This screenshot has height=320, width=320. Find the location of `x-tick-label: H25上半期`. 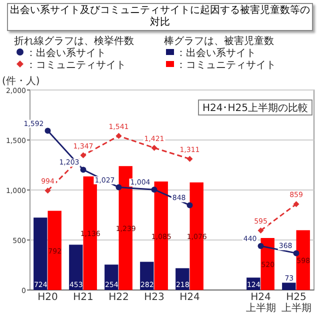

x-tick-label: H25上半期 is located at coordinates (296, 303).